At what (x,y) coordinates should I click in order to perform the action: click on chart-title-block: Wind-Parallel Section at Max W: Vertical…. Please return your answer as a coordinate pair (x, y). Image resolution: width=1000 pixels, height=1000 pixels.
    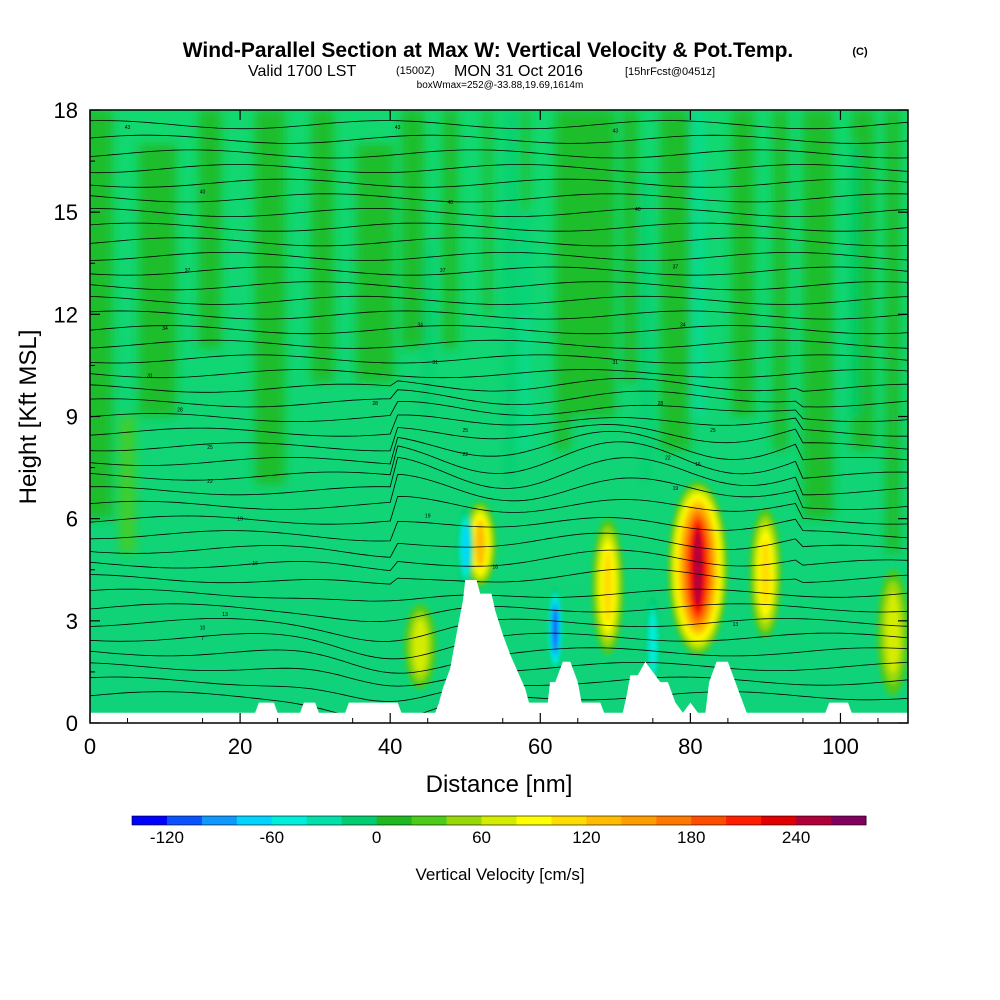
    Looking at the image, I should click on (525, 65).